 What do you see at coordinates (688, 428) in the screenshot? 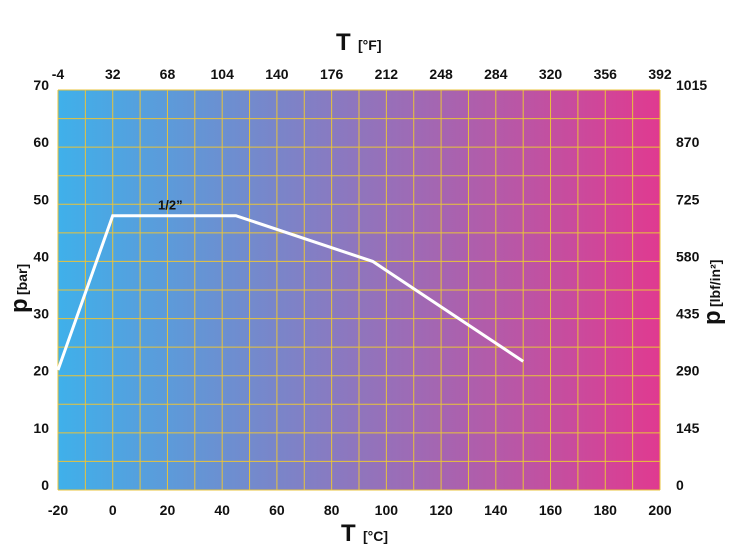
I see `y-right-tick-label: 145` at bounding box center [688, 428].